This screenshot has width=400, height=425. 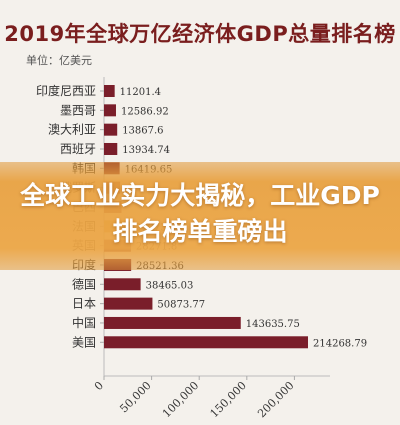 What do you see at coordinates (146, 150) in the screenshot?
I see `data-label: 13934.74` at bounding box center [146, 150].